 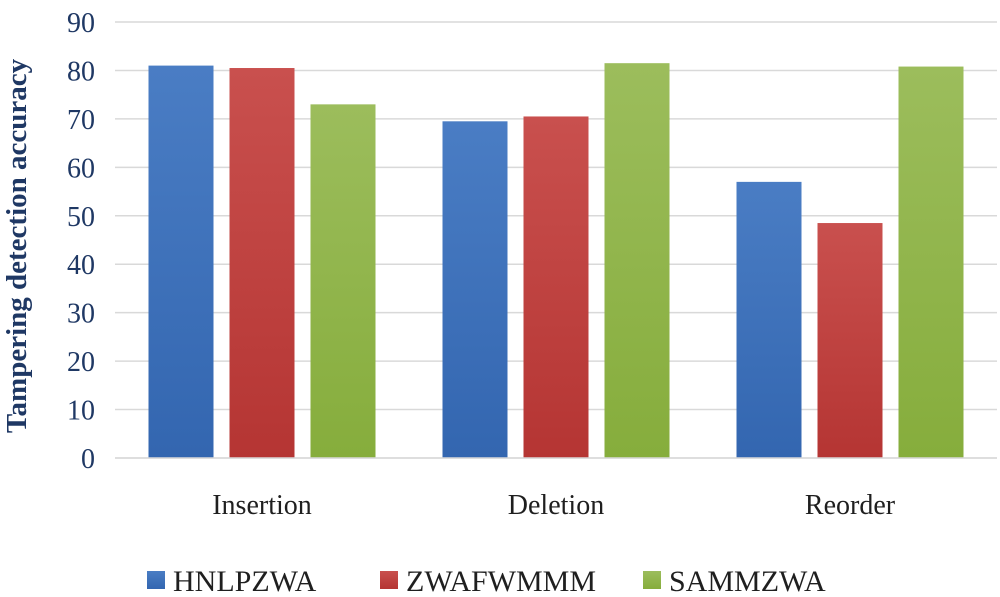 What do you see at coordinates (556, 287) in the screenshot?
I see `bar-zwafwmmm-deletion` at bounding box center [556, 287].